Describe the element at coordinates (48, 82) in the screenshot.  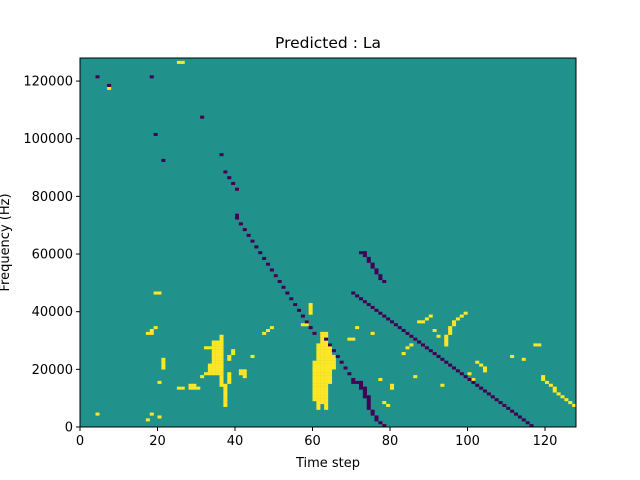
I see `y-tick-label: 120000` at that location.